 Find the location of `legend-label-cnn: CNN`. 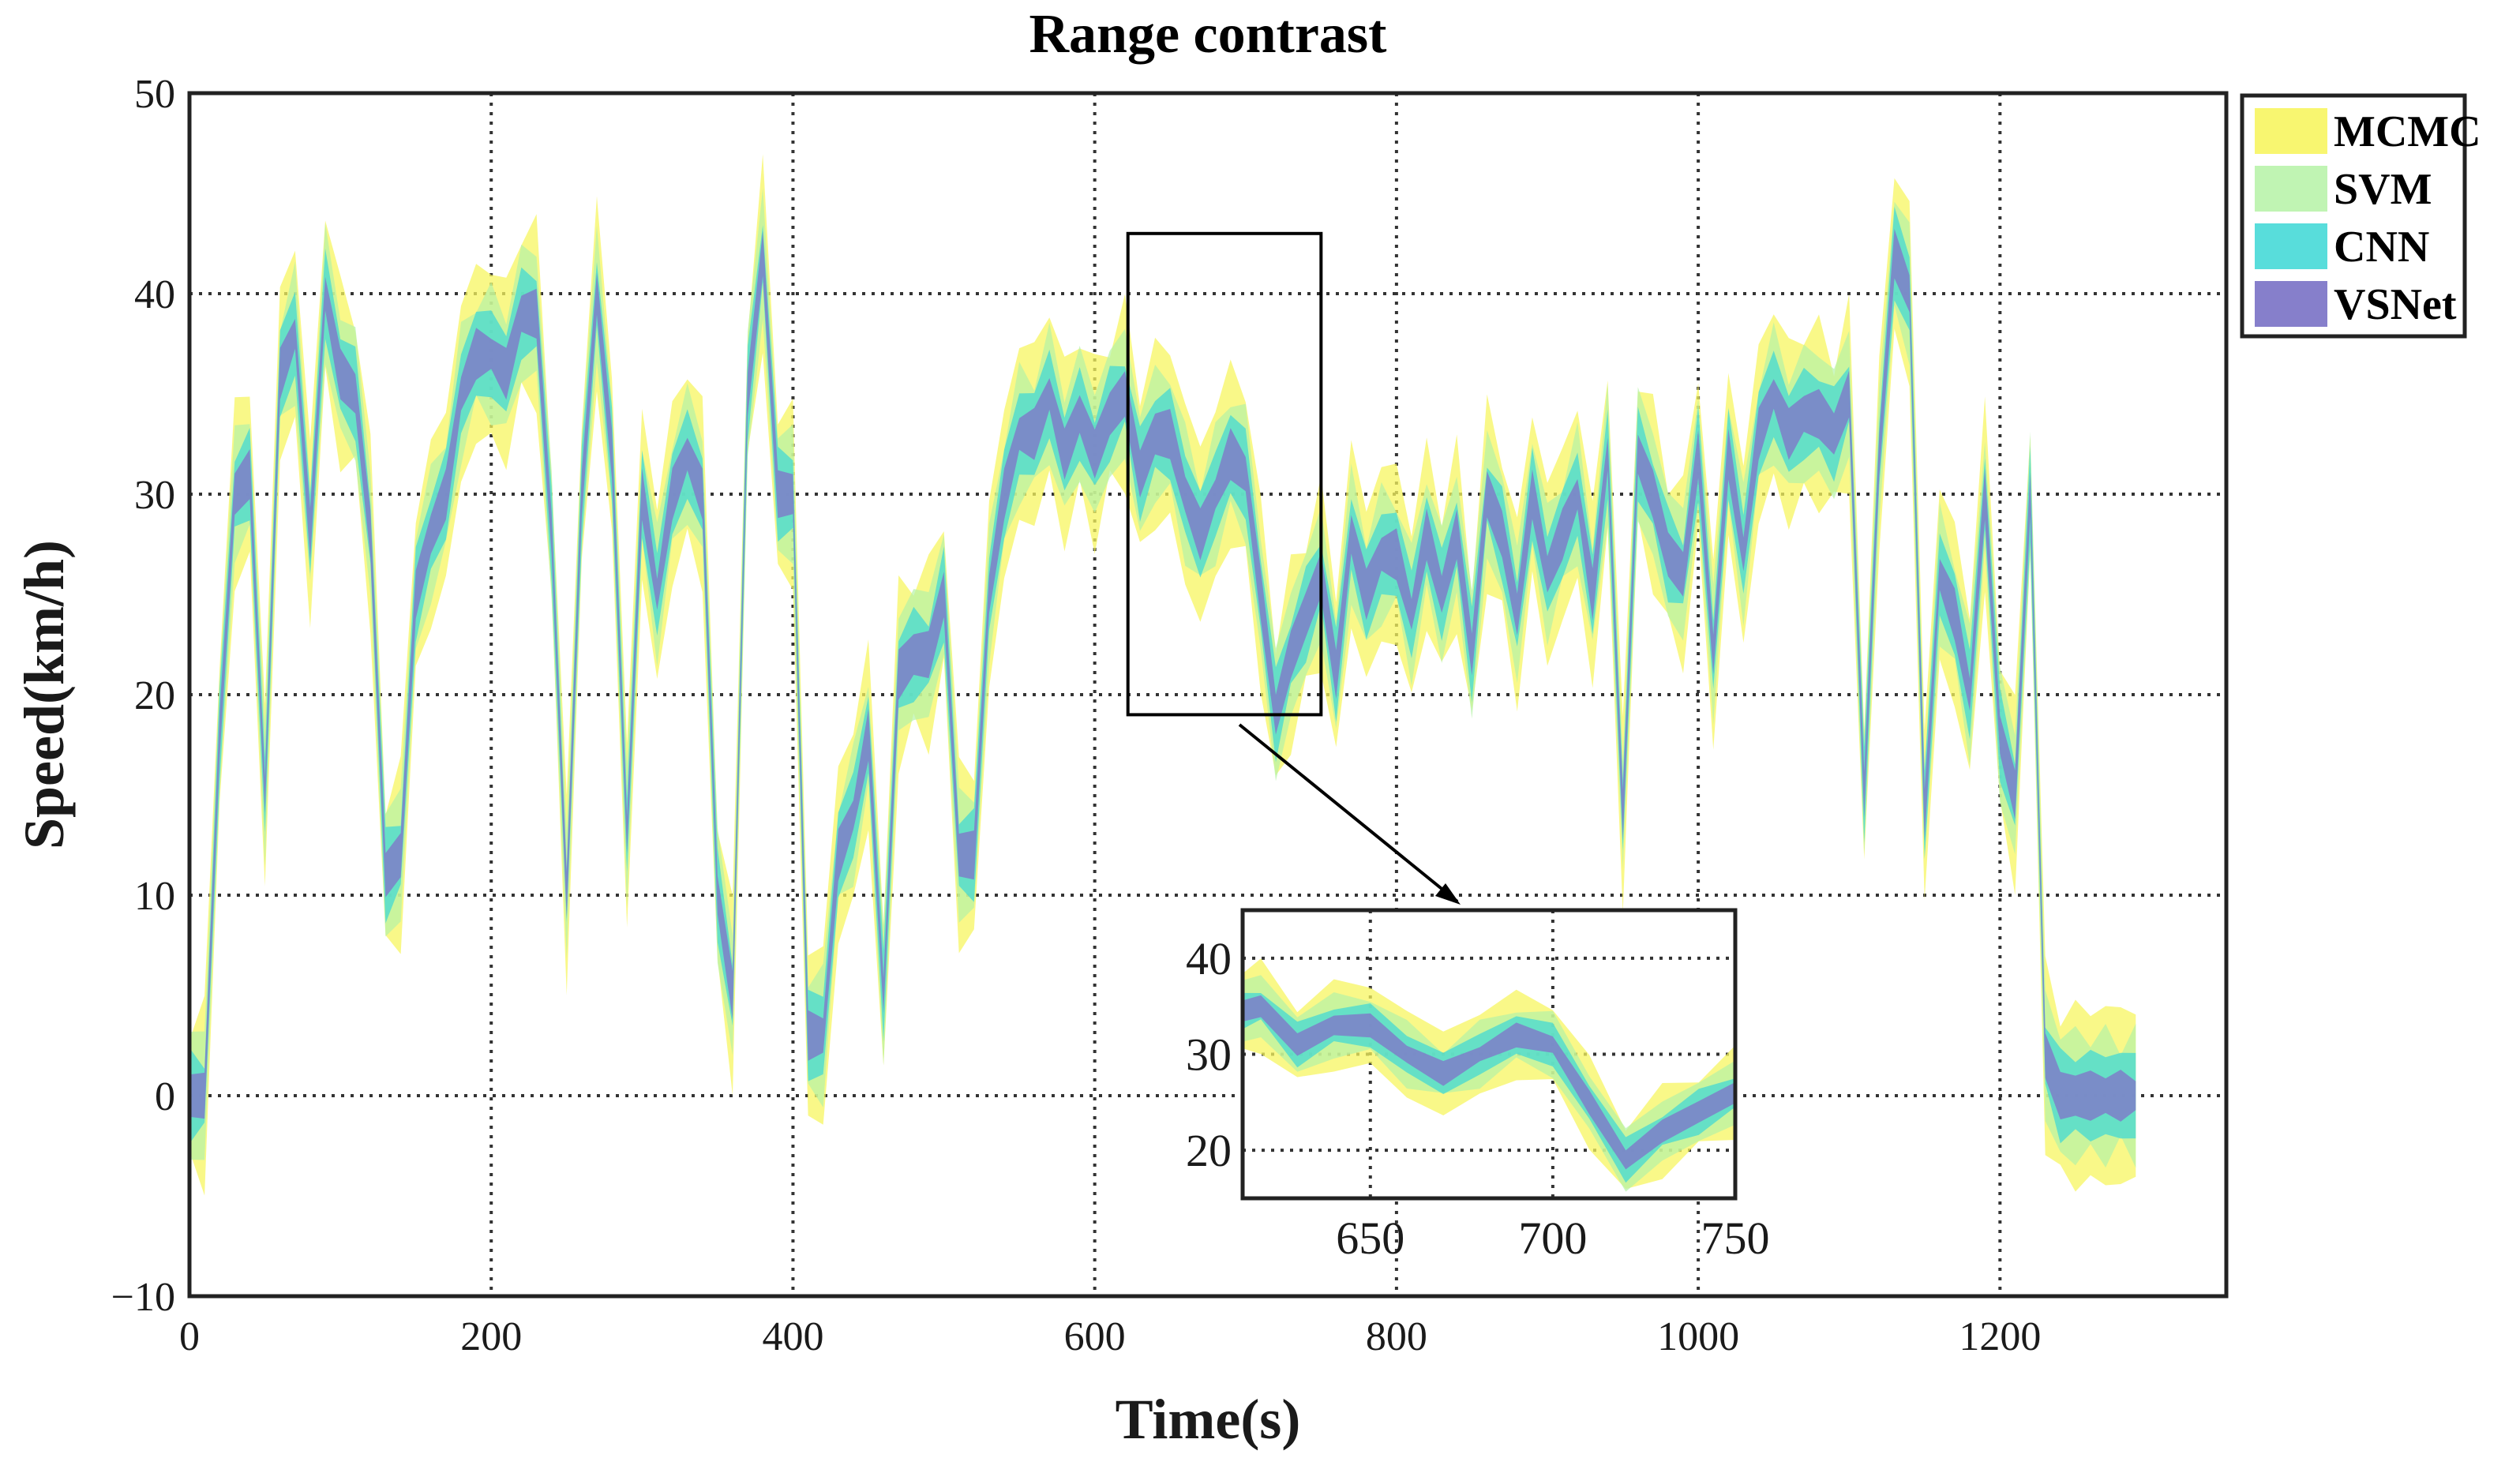

legend-label-cnn: CNN is located at coordinates (2381, 247).